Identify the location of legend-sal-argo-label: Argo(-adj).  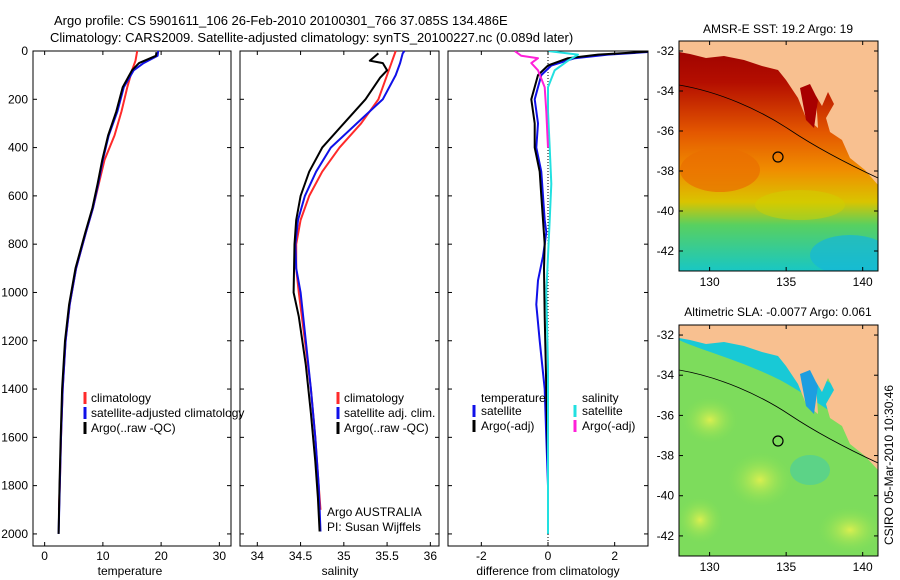
(608, 426).